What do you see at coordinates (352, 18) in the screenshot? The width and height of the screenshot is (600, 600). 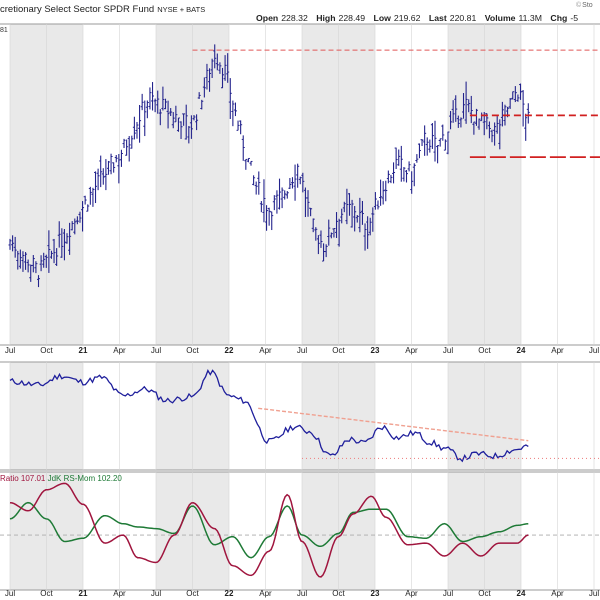 I see `high-value: 228.49` at bounding box center [352, 18].